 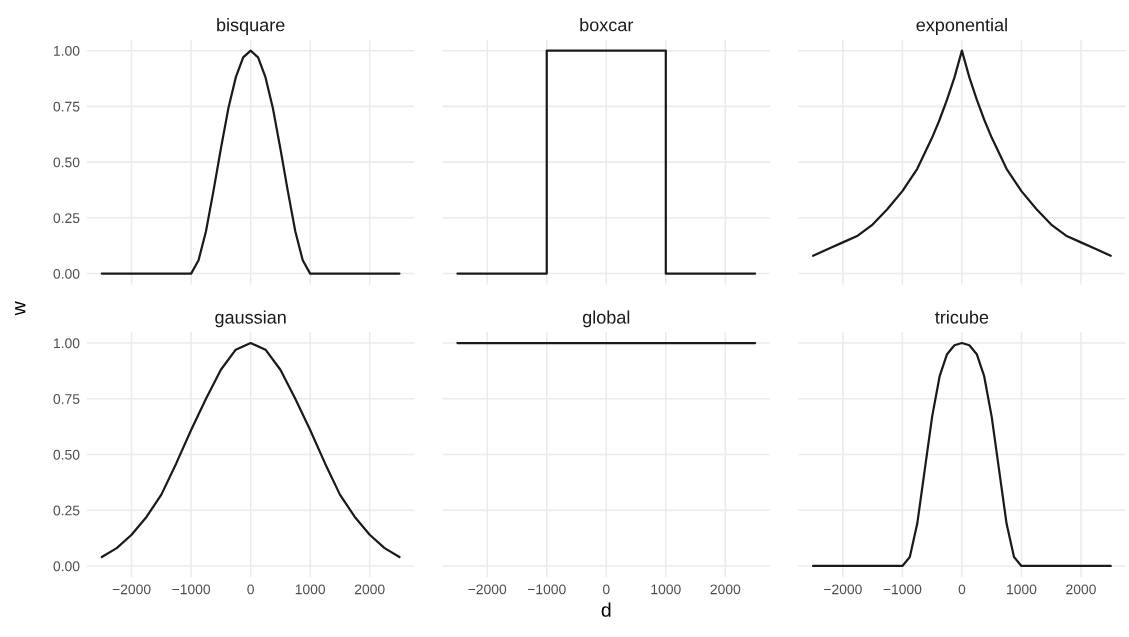 What do you see at coordinates (962, 317) in the screenshot?
I see `chart-title: tricube` at bounding box center [962, 317].